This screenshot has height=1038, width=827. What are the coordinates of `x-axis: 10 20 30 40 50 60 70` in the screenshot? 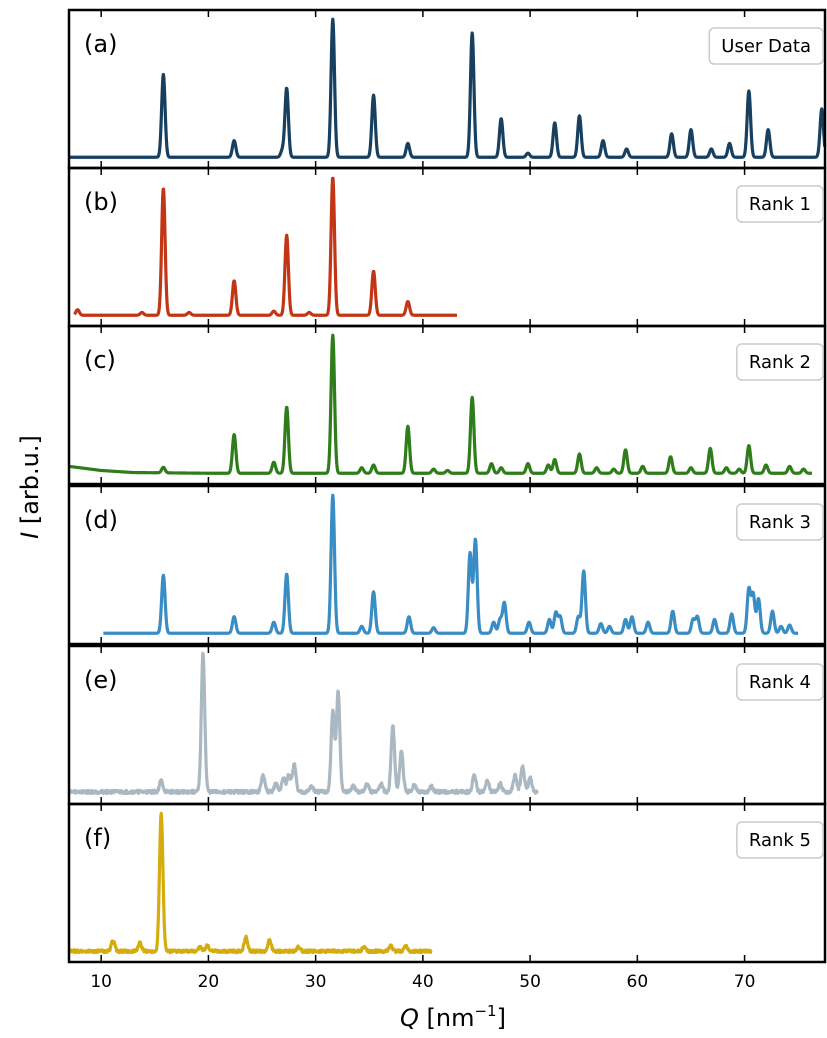 It's located at (422, 982).